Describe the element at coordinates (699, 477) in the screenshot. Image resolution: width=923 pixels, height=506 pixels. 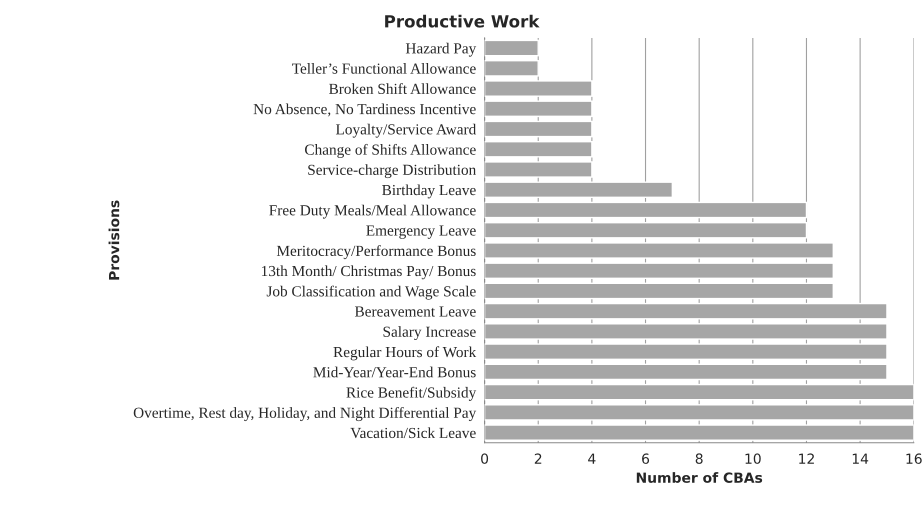
I see `x-axis-title: Number of CBAs` at that location.